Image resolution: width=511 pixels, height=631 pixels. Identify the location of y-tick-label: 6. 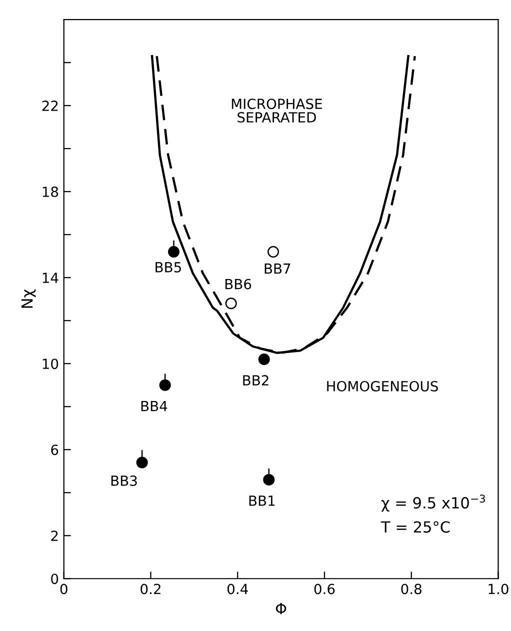
(54, 450).